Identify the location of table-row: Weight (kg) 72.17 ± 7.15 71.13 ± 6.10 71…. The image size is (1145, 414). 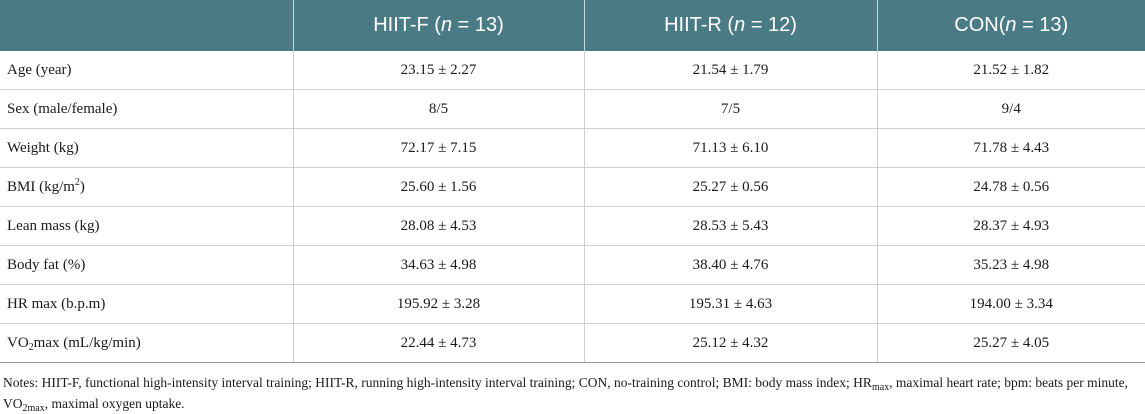
(572, 148).